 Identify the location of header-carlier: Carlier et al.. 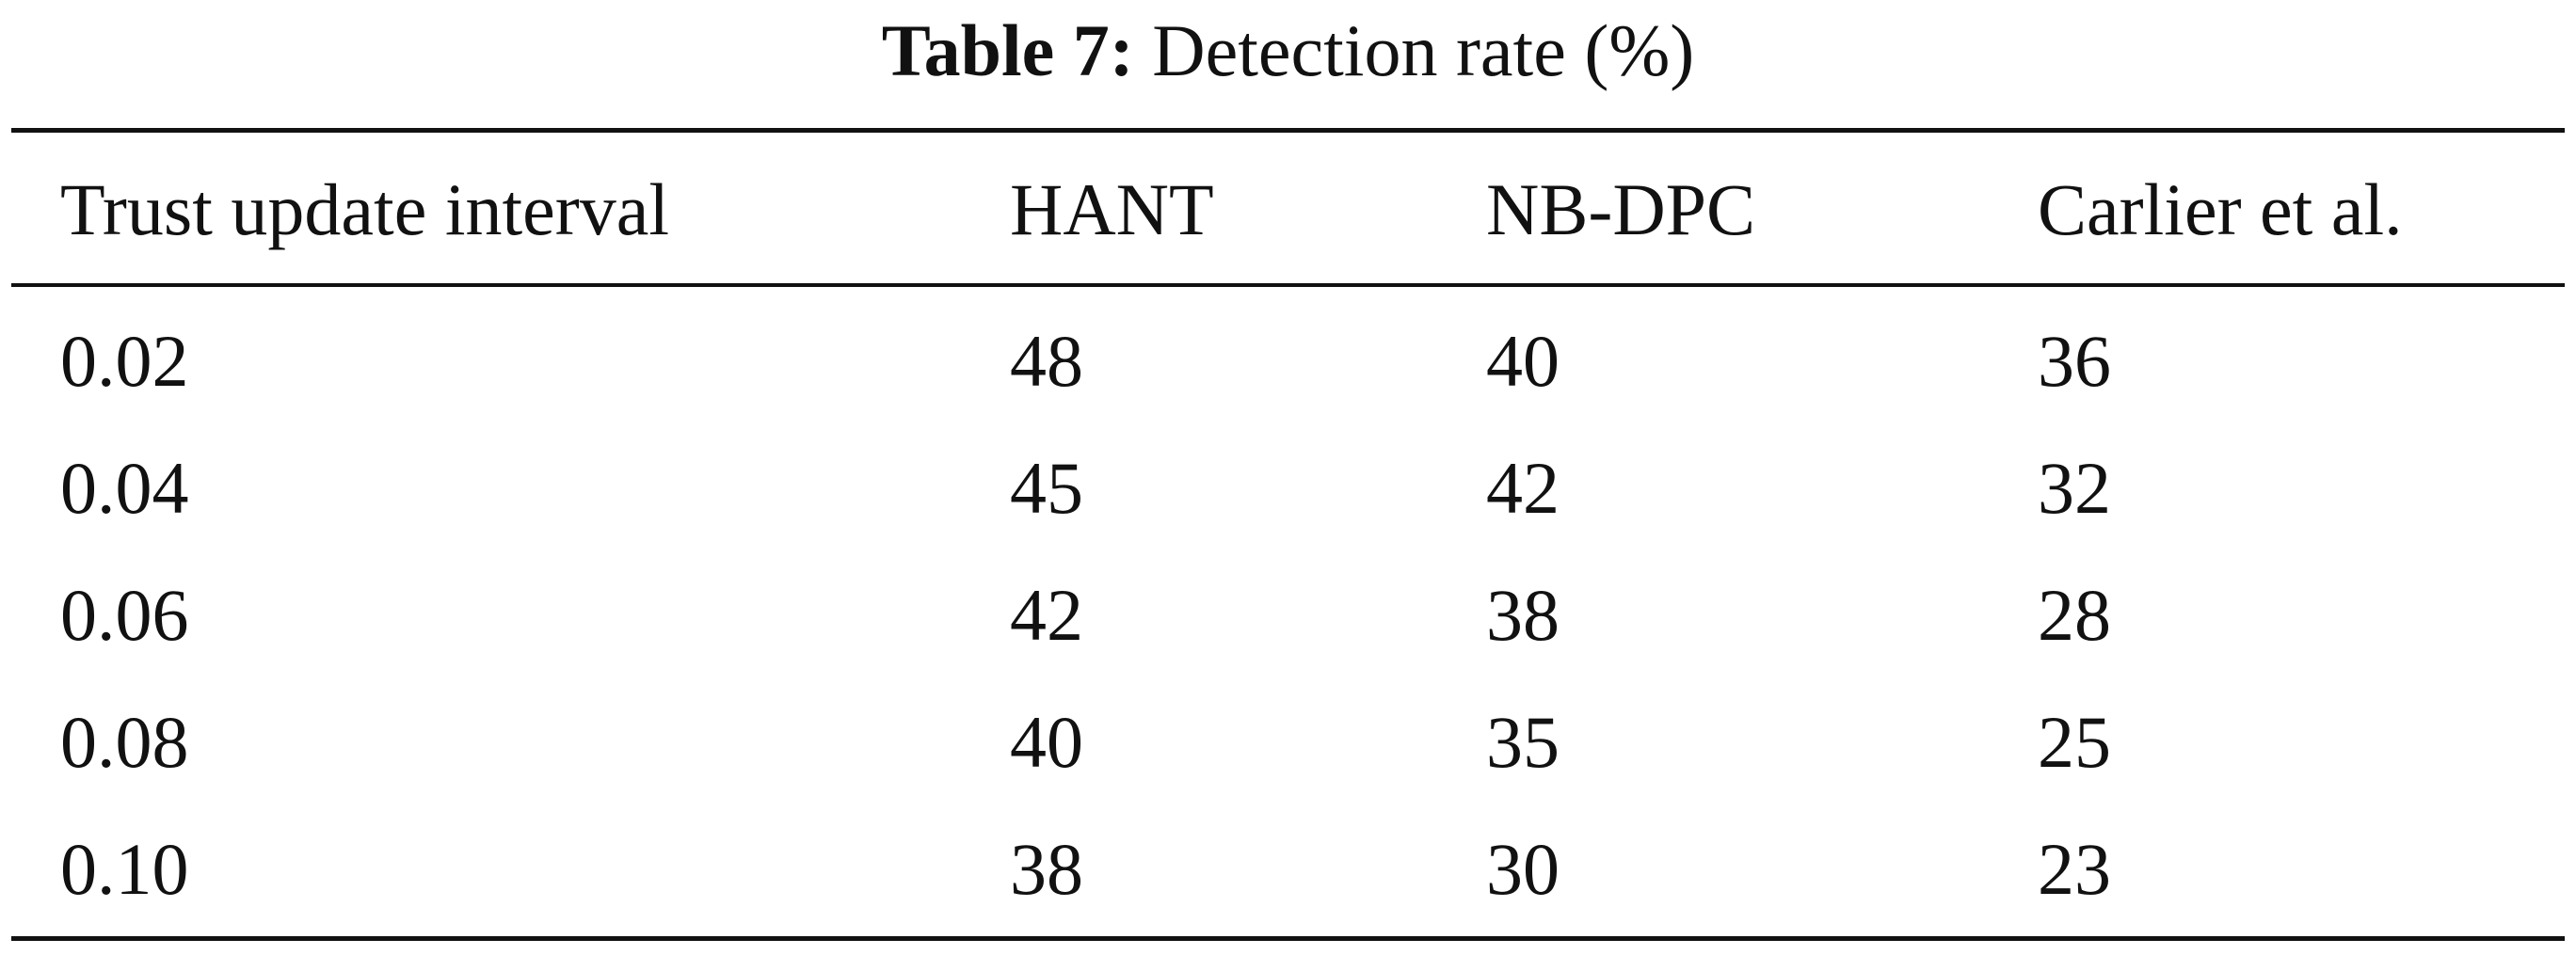
(2220, 209).